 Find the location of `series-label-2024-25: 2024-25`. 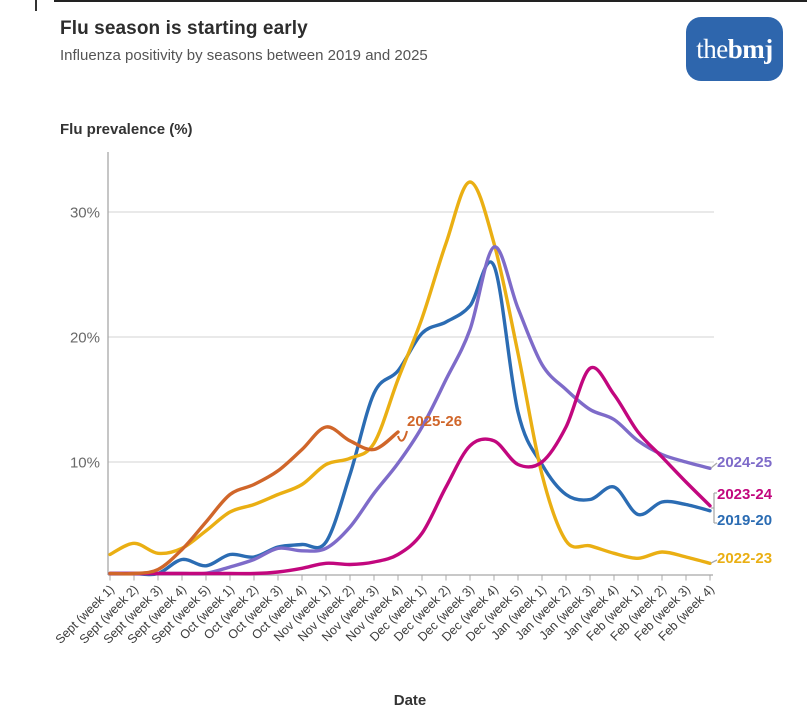

series-label-2024-25: 2024-25 is located at coordinates (745, 462).